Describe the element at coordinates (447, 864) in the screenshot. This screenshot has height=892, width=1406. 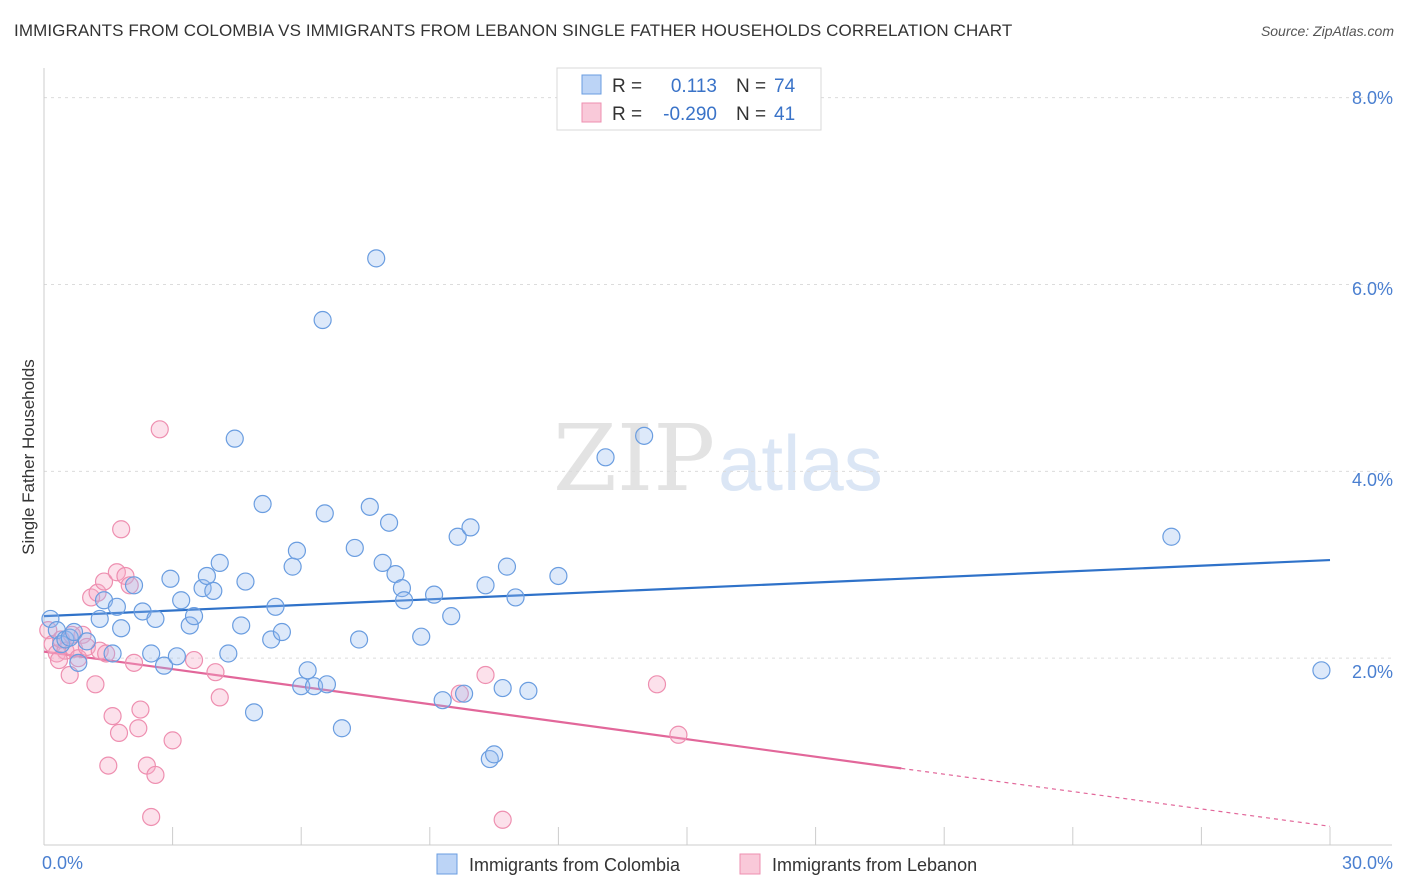
I see `legend-swatch-colombia` at that location.